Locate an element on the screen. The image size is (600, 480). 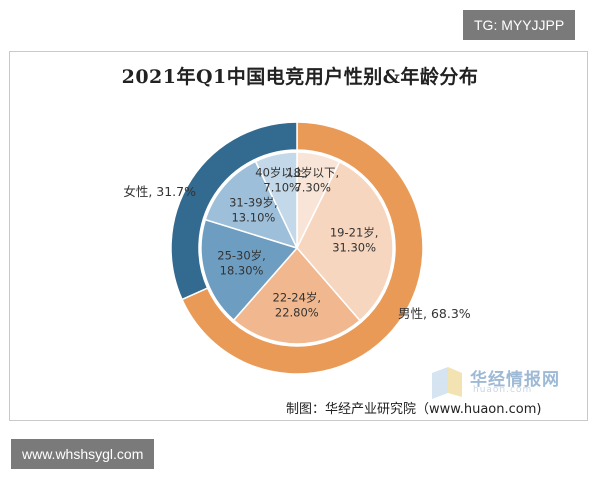
inner-slice-label-2: 19-21岁, 31.30% is located at coordinates (354, 240).